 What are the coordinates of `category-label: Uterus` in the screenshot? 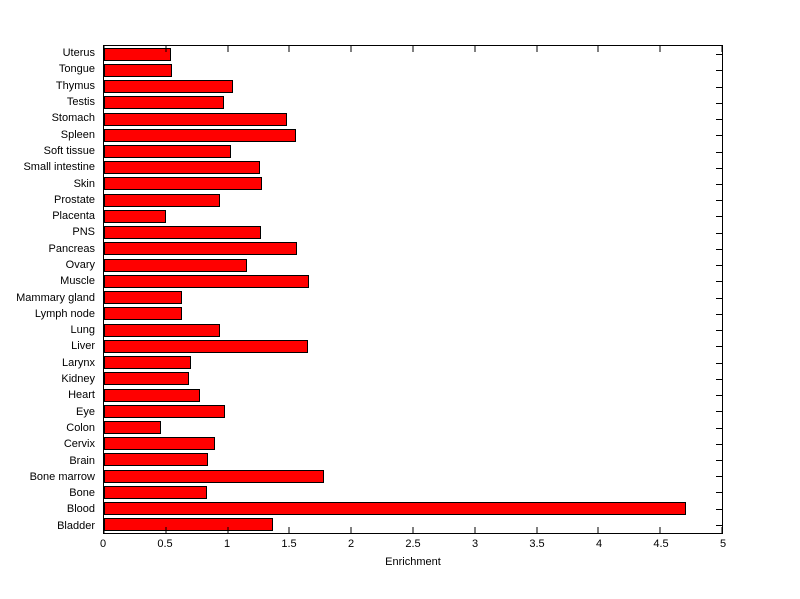 It's located at (78, 53).